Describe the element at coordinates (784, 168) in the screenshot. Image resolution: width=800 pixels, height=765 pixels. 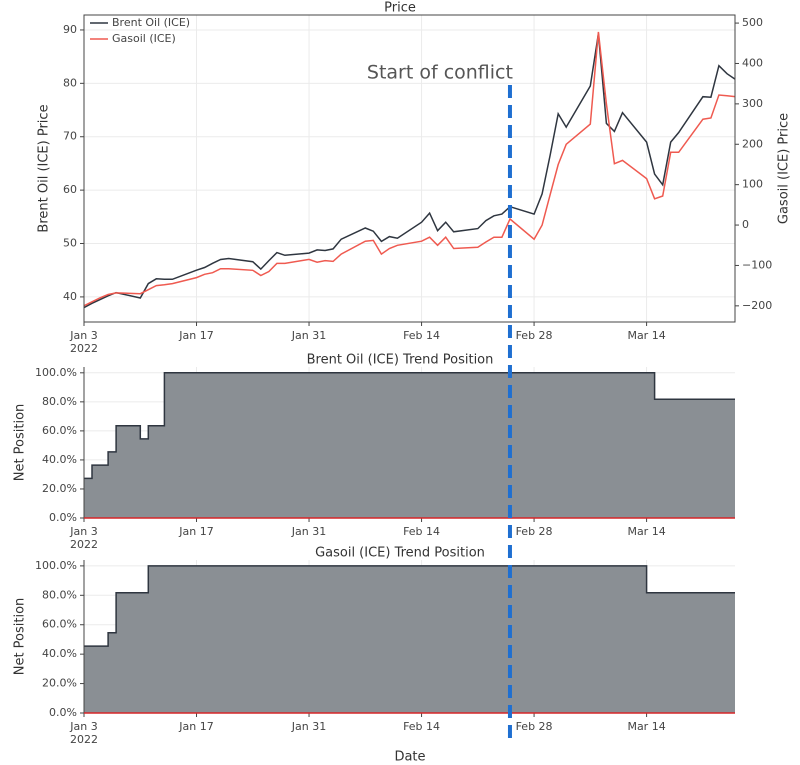
I see `y2-axis-label: Gasoil (ICE) Price` at that location.